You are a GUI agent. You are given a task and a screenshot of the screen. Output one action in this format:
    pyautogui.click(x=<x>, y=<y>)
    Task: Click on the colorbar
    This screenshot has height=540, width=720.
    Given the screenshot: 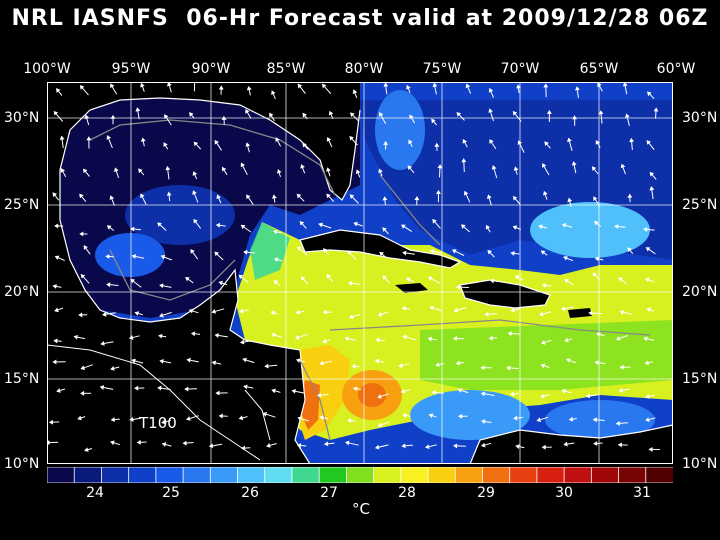 What is the action you would take?
    pyautogui.click(x=360, y=475)
    